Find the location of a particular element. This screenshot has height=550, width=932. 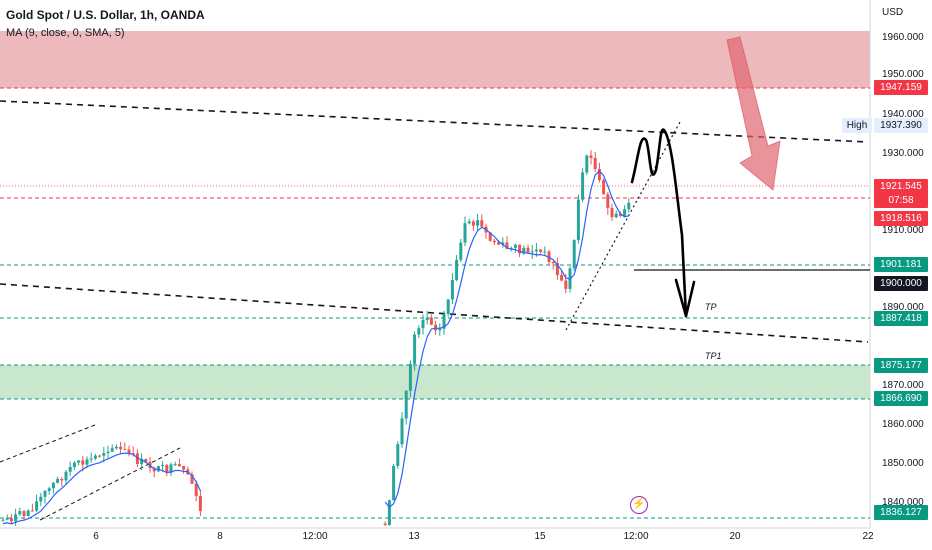

price-tick: 1840.000 is located at coordinates (903, 502).